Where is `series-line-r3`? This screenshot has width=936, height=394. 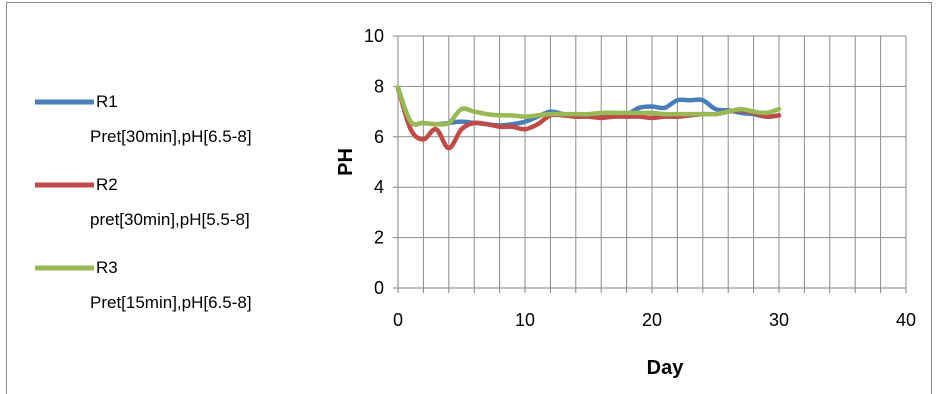 series-line-r3 is located at coordinates (588, 106).